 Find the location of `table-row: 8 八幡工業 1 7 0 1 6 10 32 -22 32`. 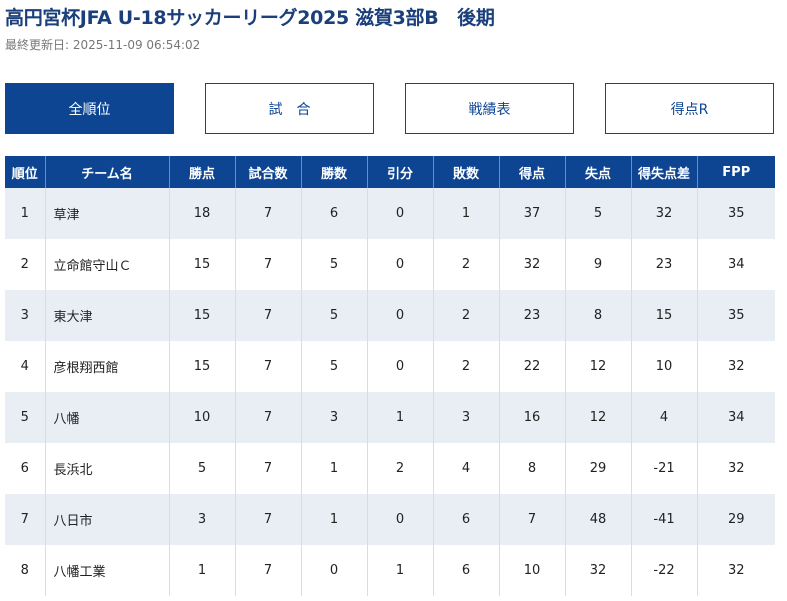

table-row: 8 八幡工業 1 7 0 1 6 10 32 -22 32 is located at coordinates (390, 570).